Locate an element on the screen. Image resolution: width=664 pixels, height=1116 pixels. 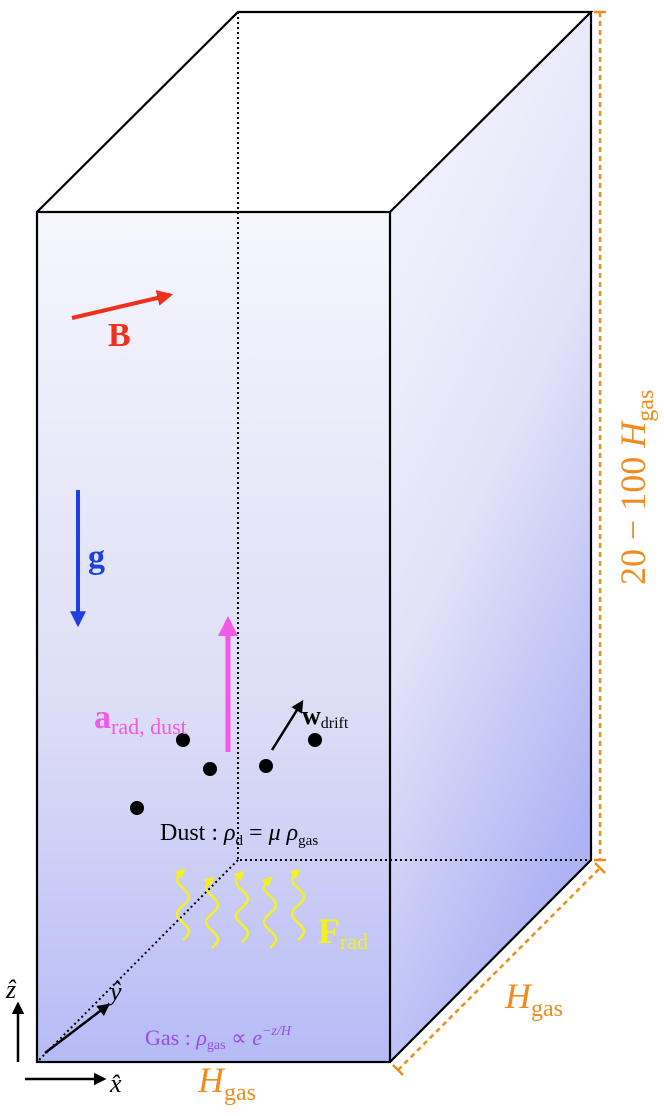
b-label: B is located at coordinates (119, 335).